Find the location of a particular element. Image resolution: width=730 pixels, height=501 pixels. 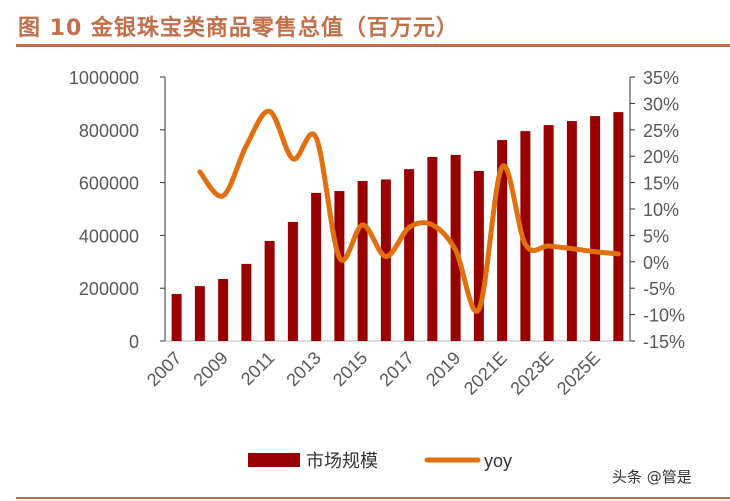

left-tick-label: 1000000 is located at coordinates (104, 78).